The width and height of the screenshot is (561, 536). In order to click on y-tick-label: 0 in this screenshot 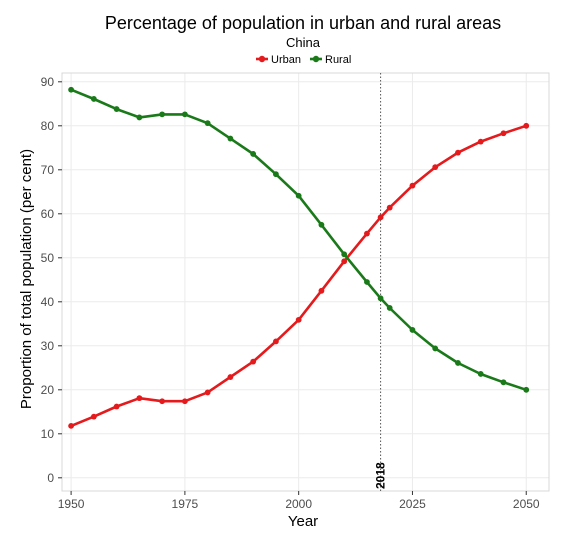, I will do `click(50, 478)`.